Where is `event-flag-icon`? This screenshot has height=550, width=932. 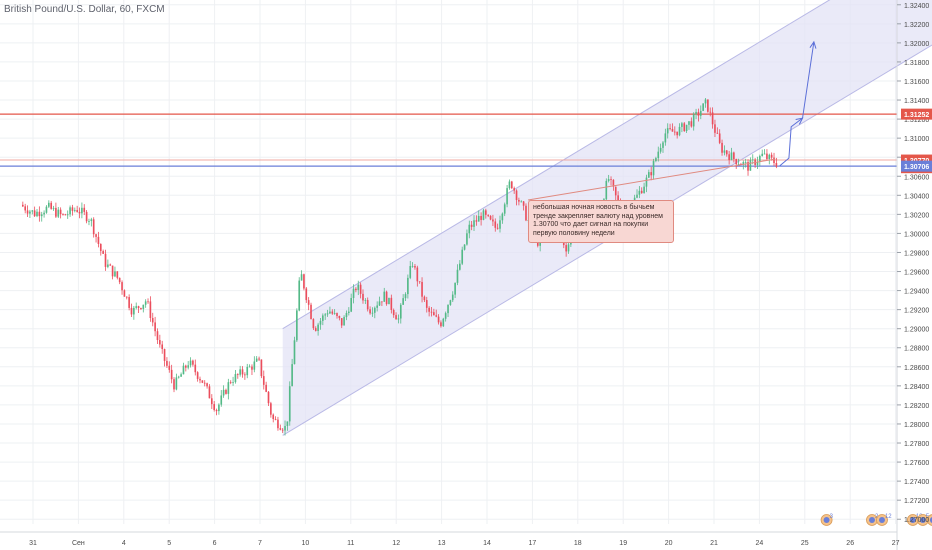
event-flag-icon is located at coordinates (929, 520).